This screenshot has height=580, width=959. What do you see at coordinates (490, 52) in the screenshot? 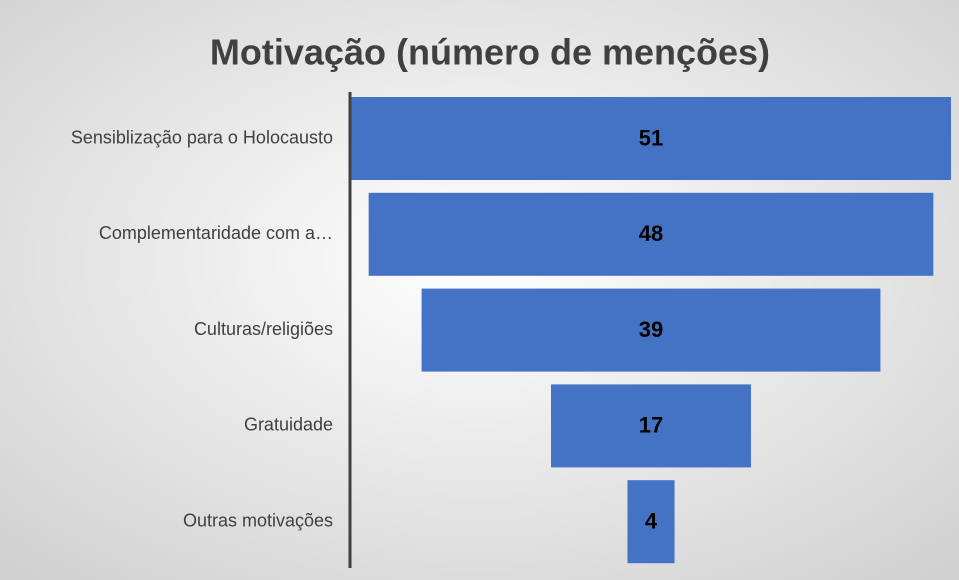
I see `chart-title: Motivação (número de menções)` at bounding box center [490, 52].